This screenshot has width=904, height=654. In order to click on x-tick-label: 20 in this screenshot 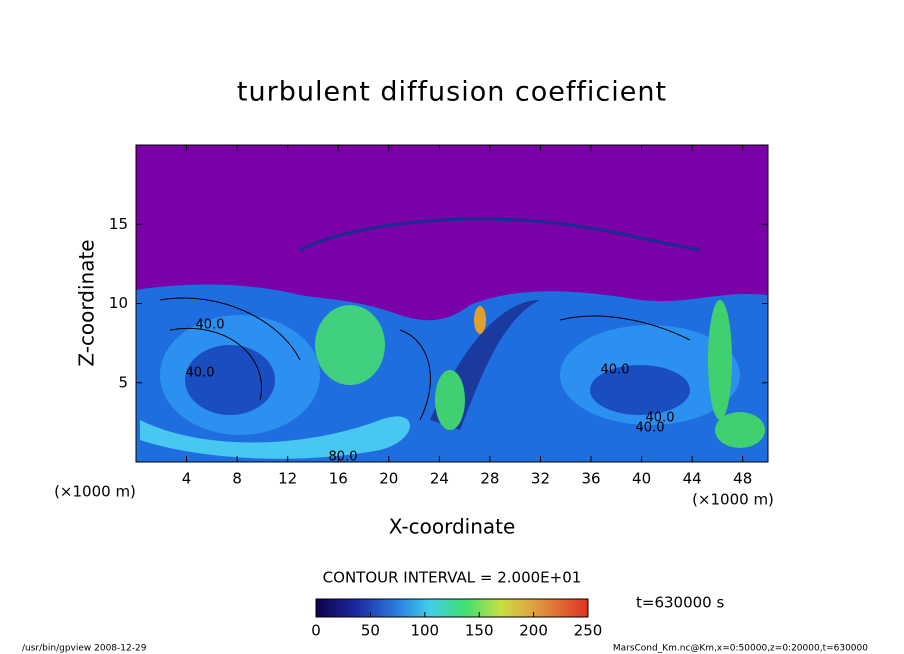, I will do `click(388, 479)`.